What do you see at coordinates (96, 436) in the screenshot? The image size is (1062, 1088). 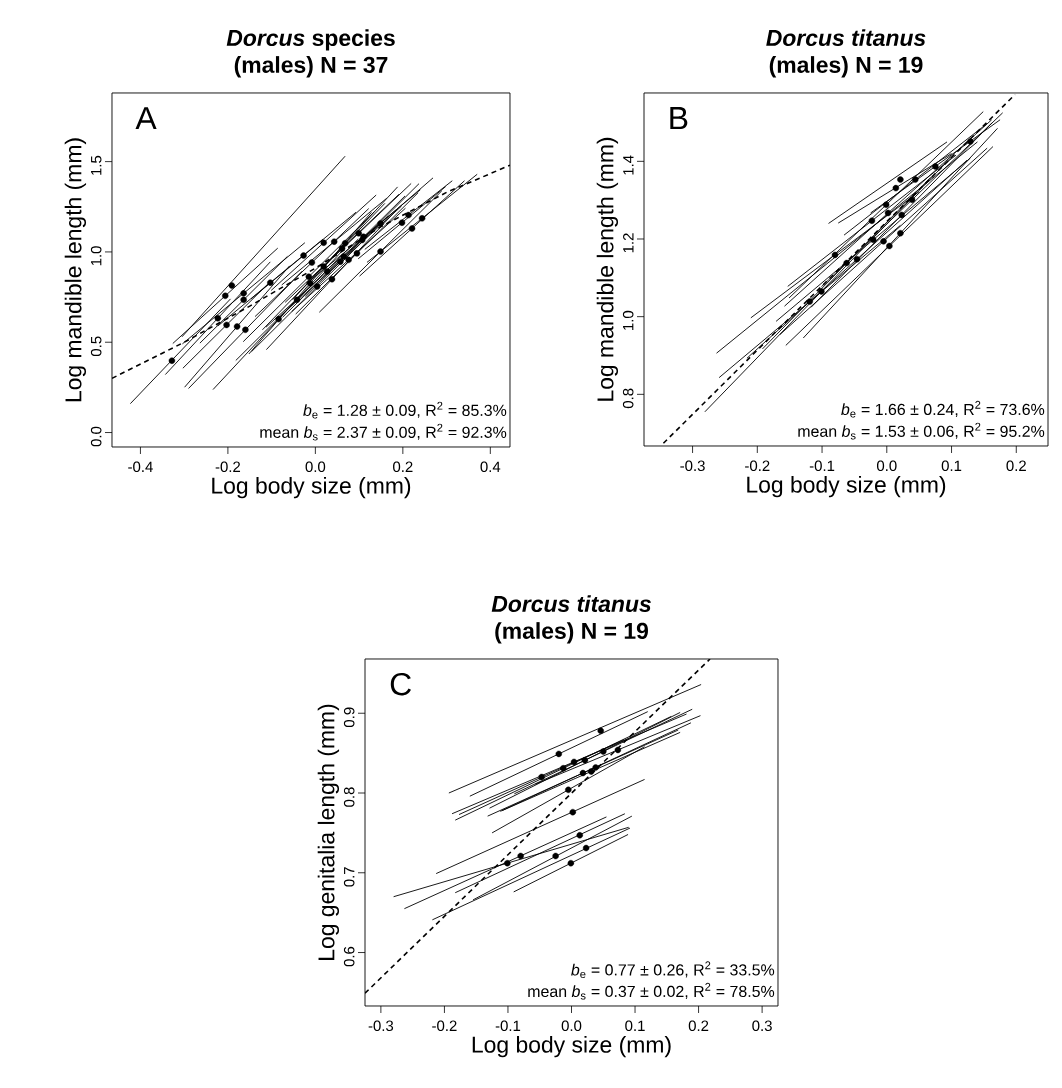 I see `y-tick-label: 0.0` at bounding box center [96, 436].